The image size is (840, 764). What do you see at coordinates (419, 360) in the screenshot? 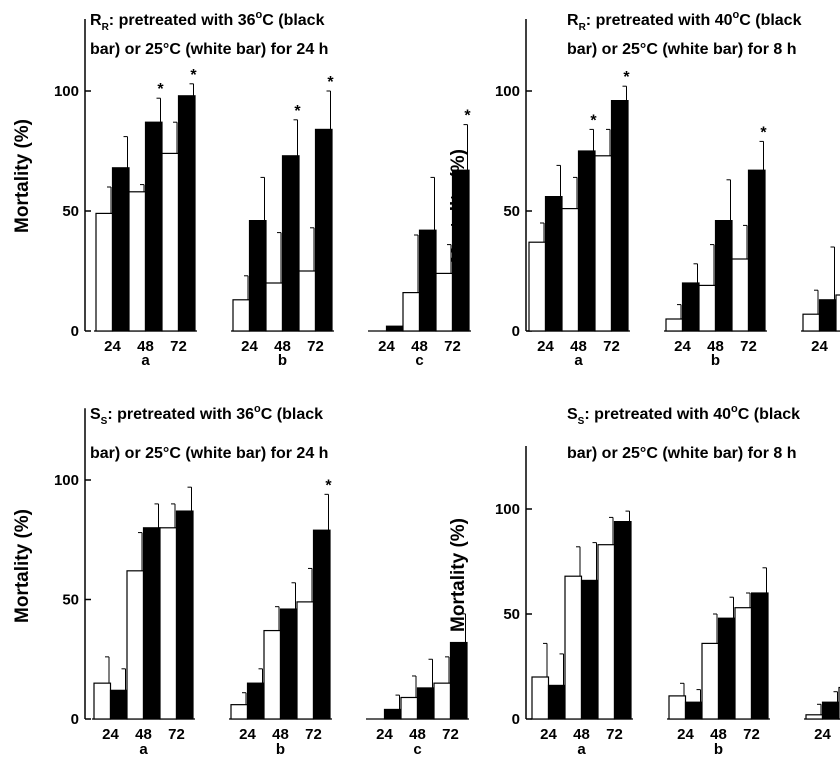
I see `group-label: c` at bounding box center [419, 360].